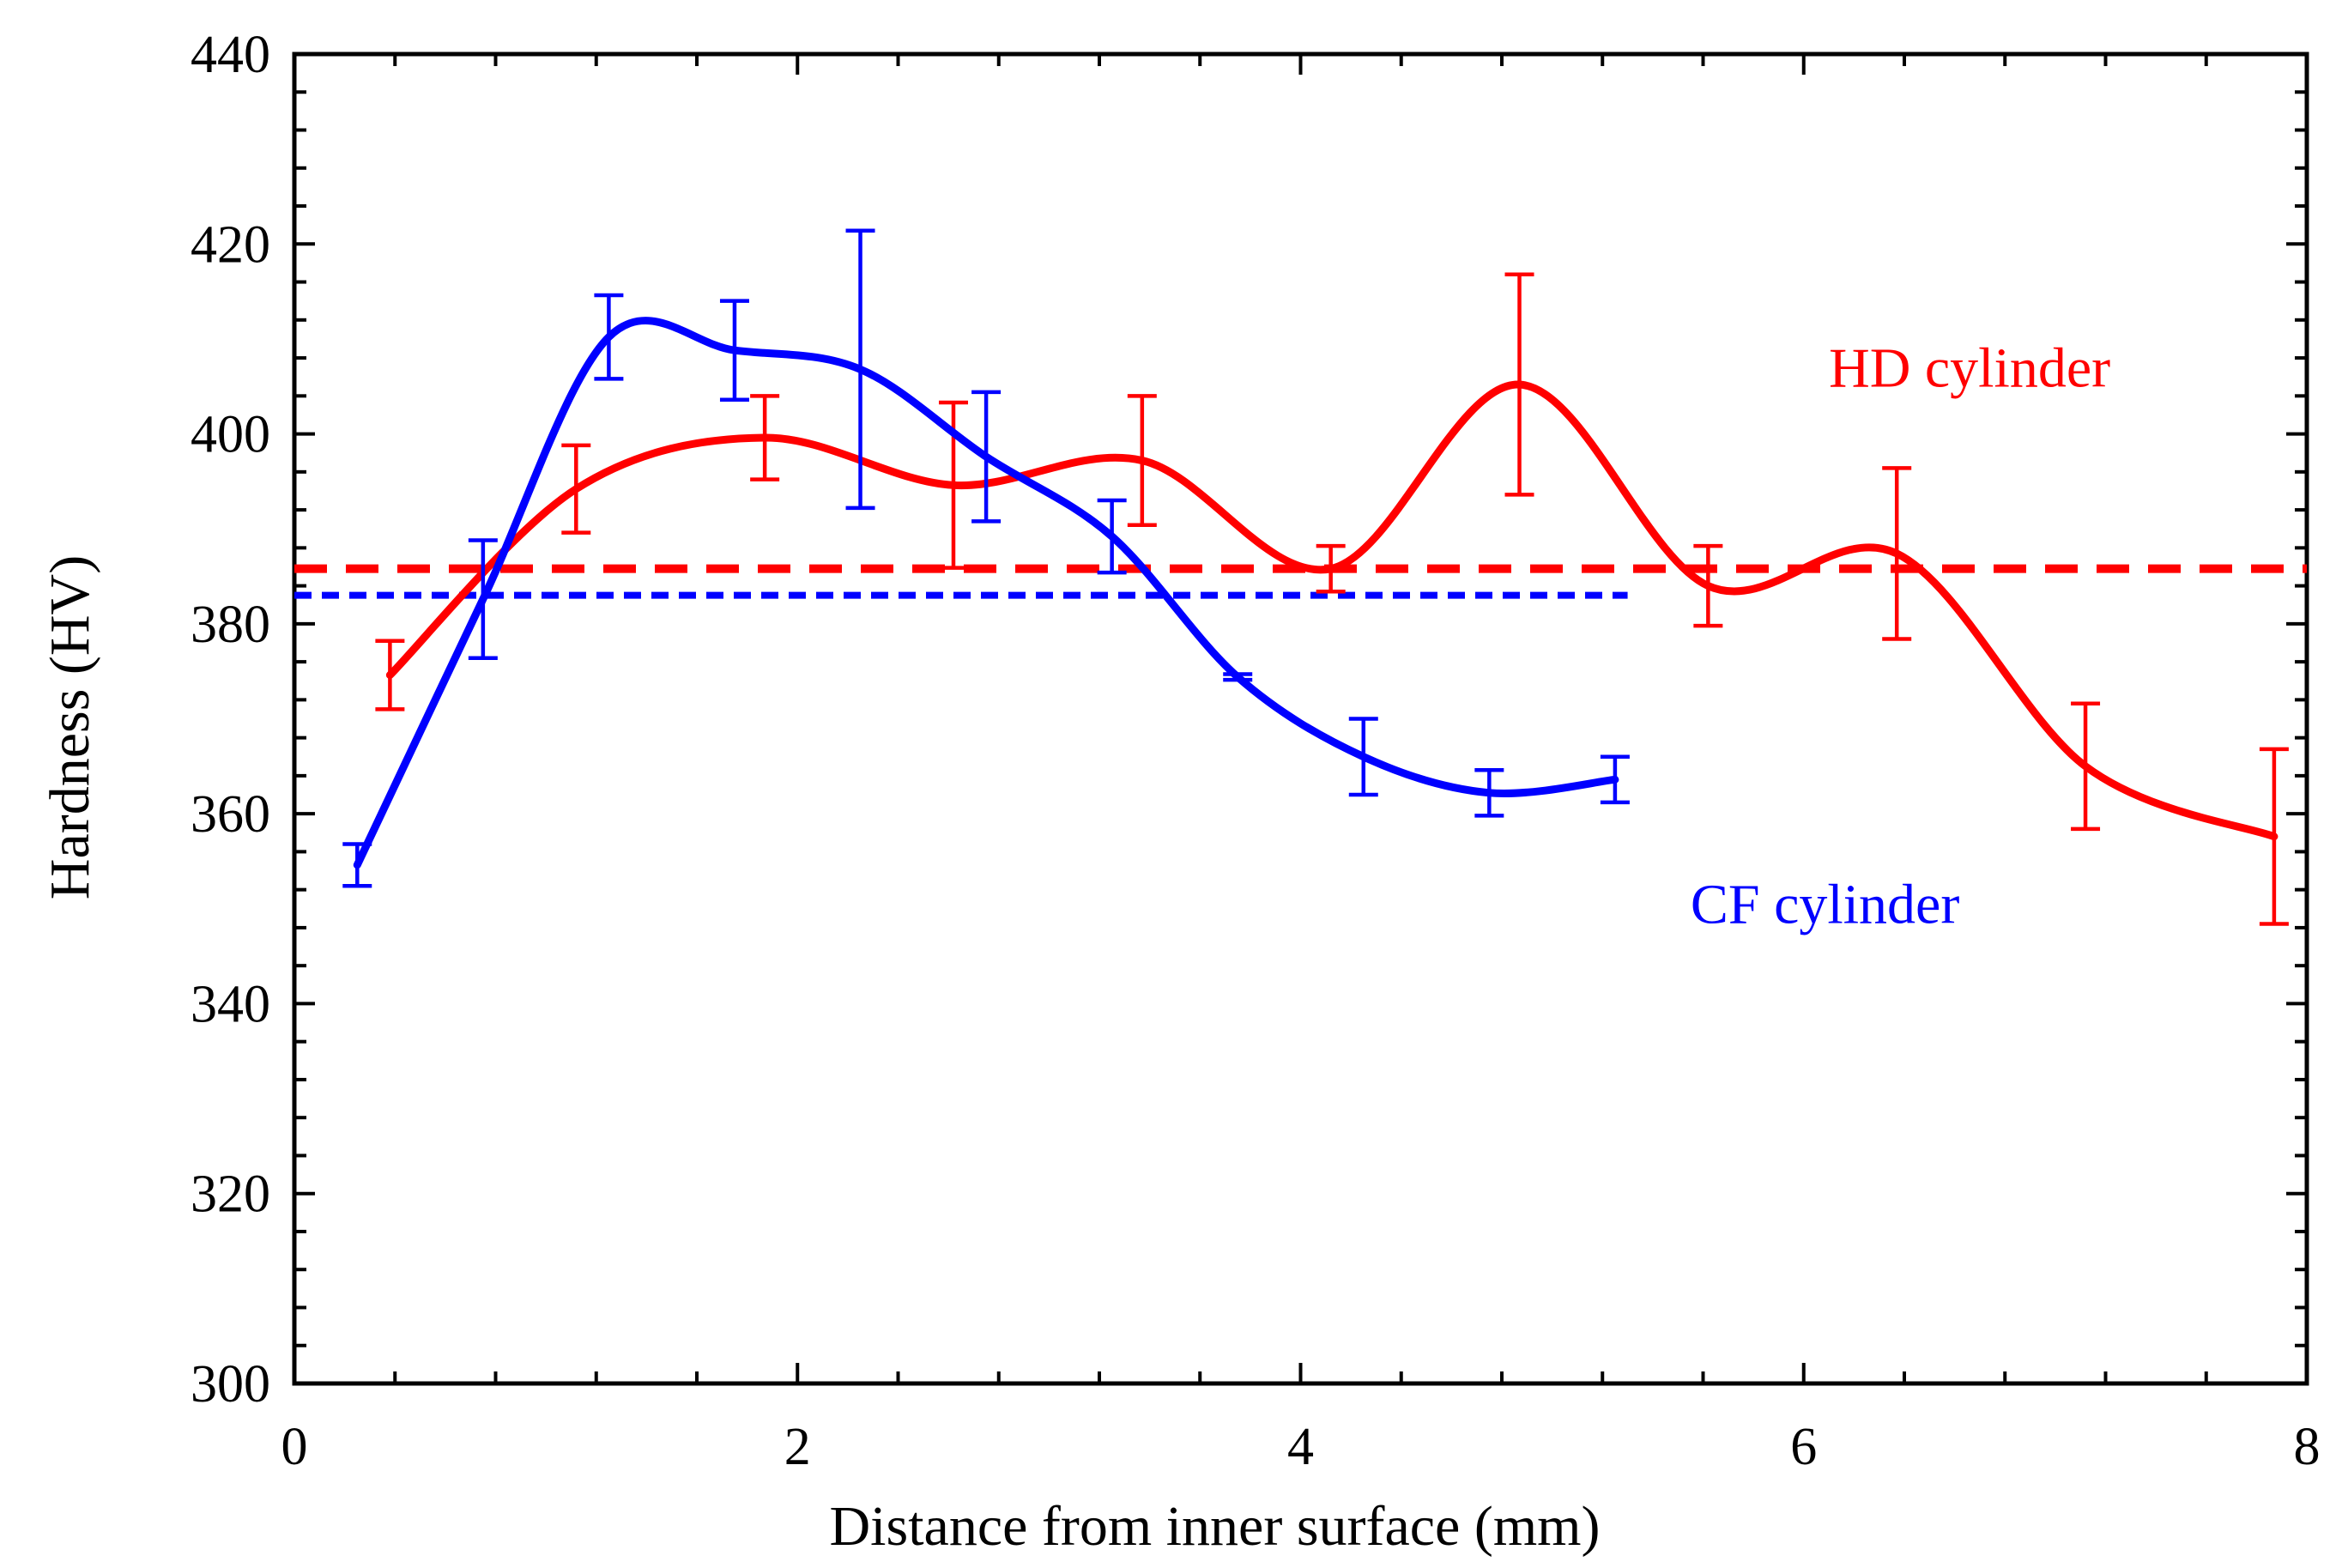 The image size is (2336, 1568). What do you see at coordinates (230, 1004) in the screenshot?
I see `y-tick-label: 340` at bounding box center [230, 1004].